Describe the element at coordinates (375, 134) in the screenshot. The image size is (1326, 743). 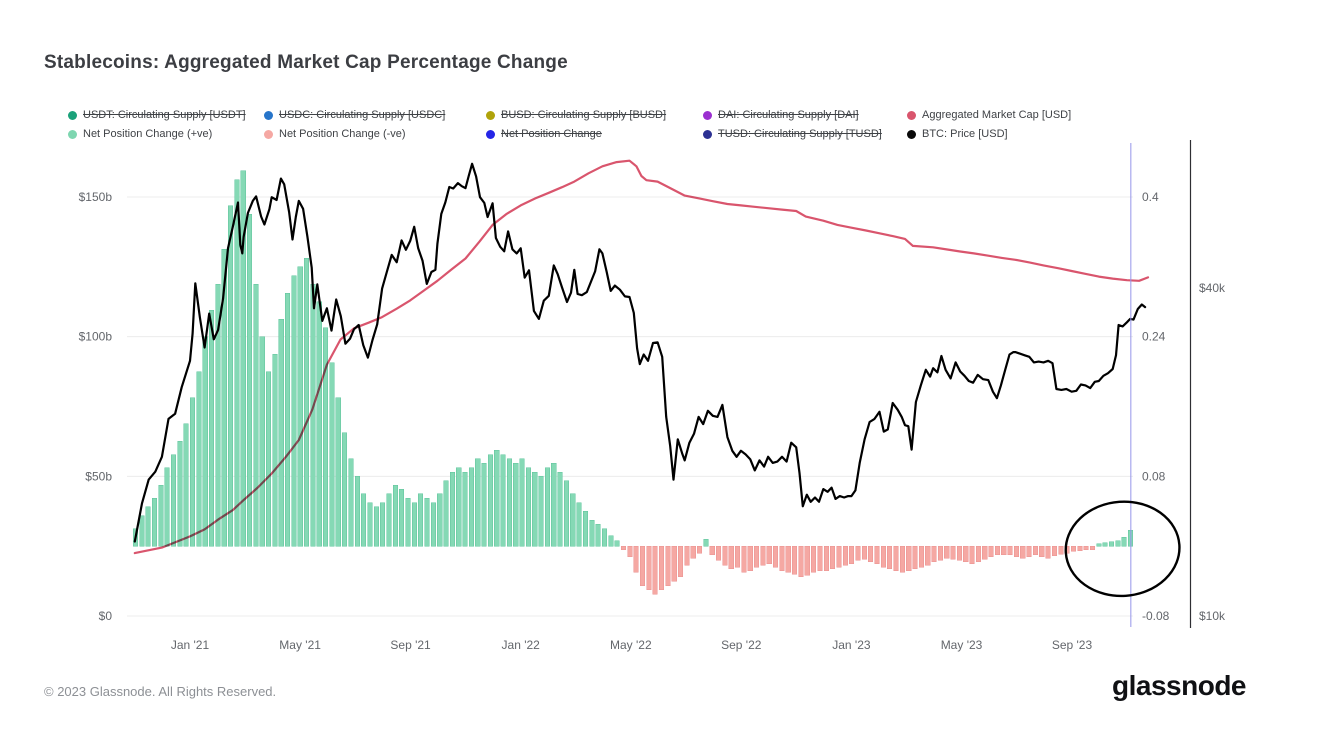
I see `legend-item: Net Position Change (-ve)` at that location.